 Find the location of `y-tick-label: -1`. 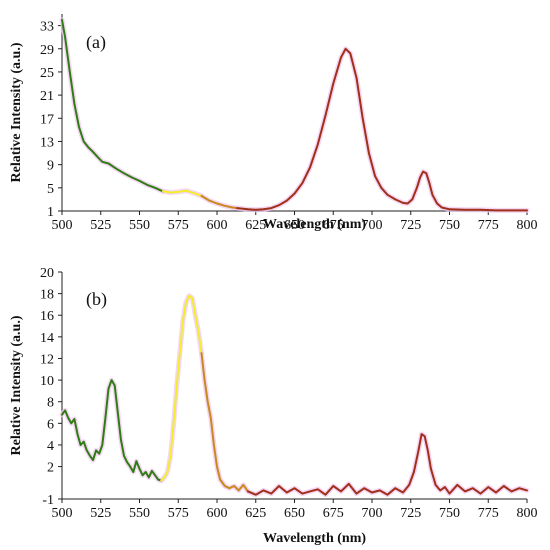

y-tick-label: -1 is located at coordinates (48, 500).